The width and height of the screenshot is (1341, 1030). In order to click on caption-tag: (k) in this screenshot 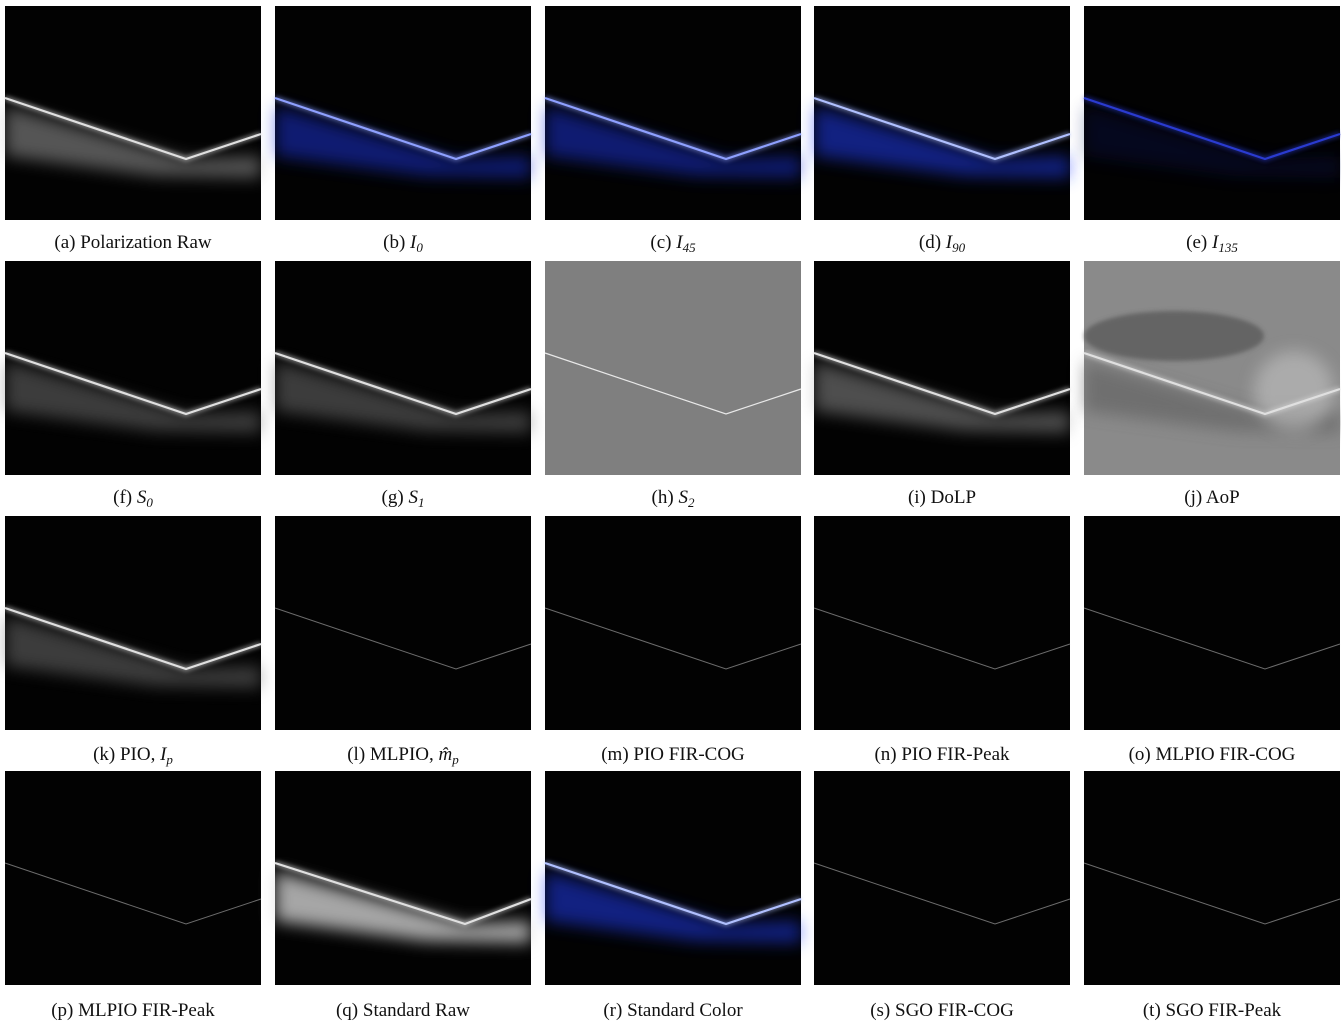, I will do `click(104, 754)`.